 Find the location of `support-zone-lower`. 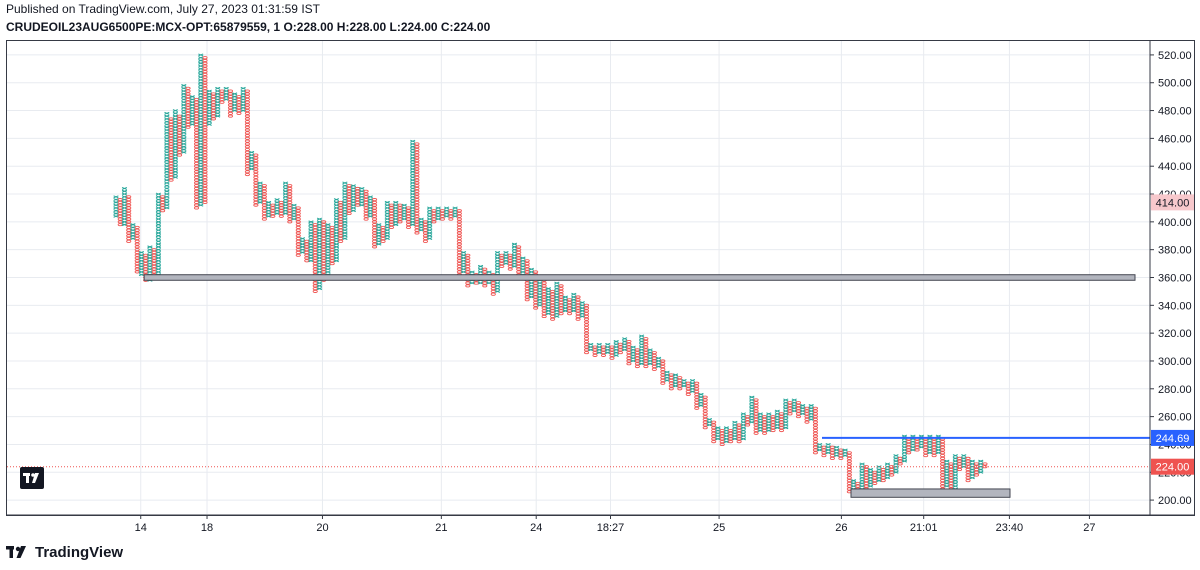

support-zone-lower is located at coordinates (930, 493).